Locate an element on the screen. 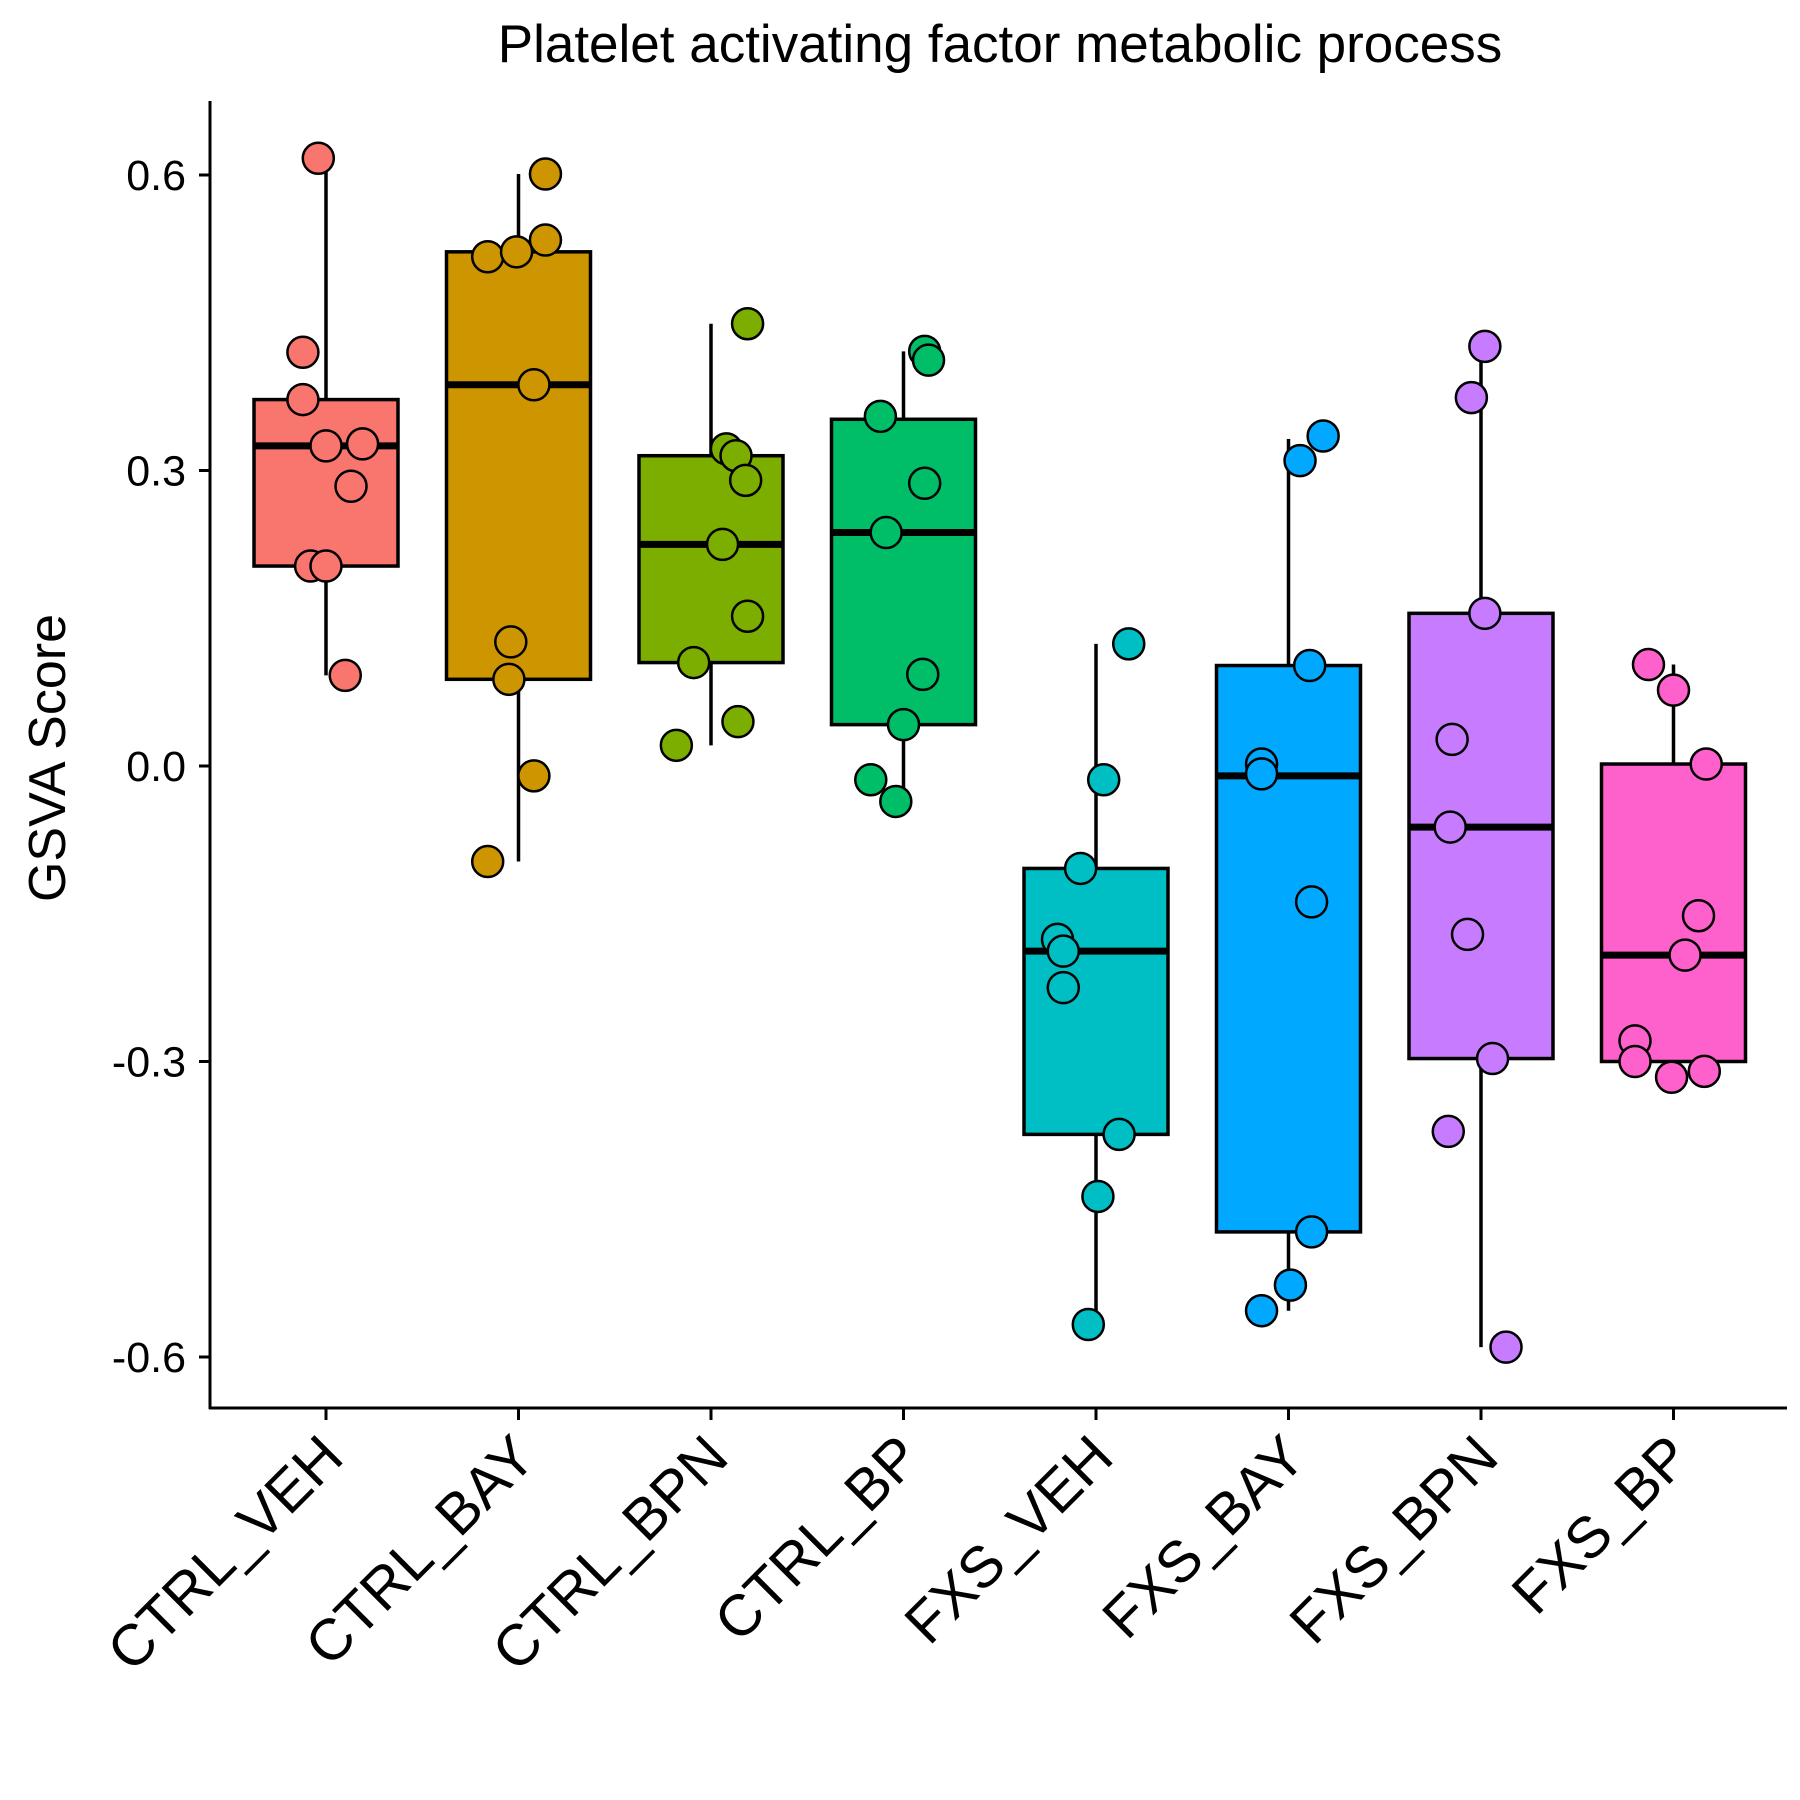  y-tick-label: 0.0 is located at coordinates (156, 767).